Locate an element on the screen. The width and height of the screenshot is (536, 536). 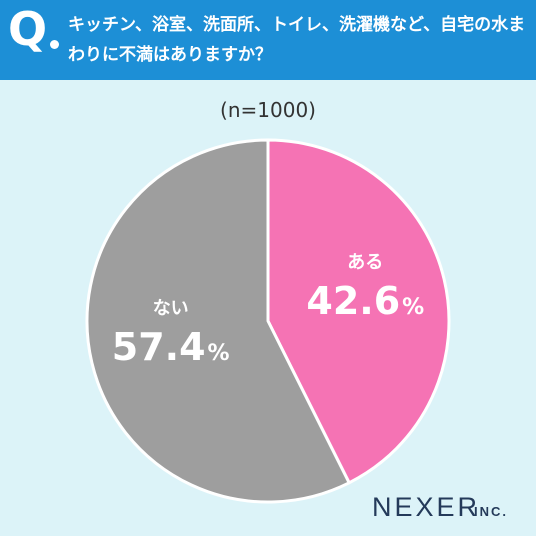
slice-value-label: 57.4% is located at coordinates (171, 347).